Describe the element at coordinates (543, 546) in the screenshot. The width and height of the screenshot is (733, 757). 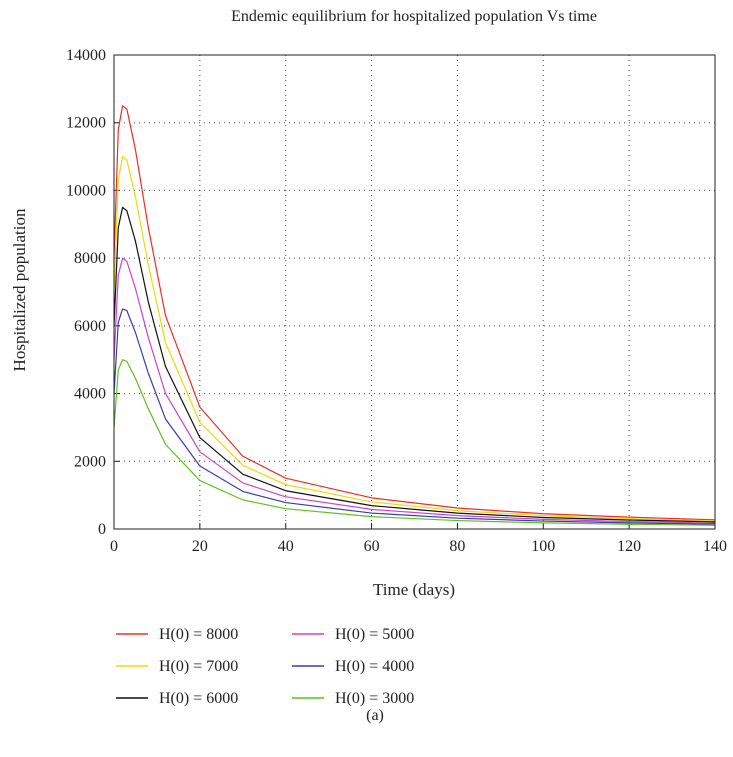
I see `x-tick-label: 100` at that location.